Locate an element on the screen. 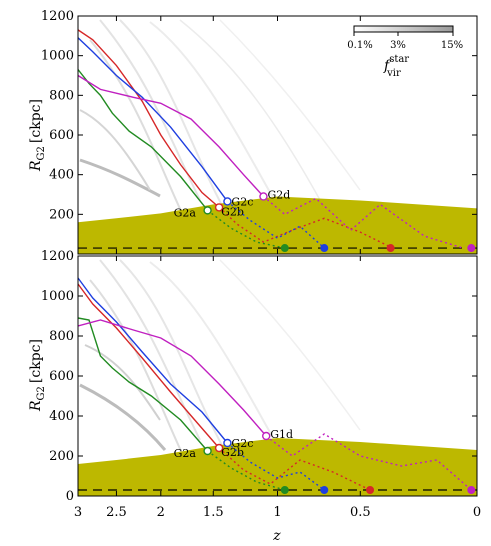 This screenshot has height=546, width=491. y-axis-label-bottom: RG2[ckpc] is located at coordinates (37, 375).